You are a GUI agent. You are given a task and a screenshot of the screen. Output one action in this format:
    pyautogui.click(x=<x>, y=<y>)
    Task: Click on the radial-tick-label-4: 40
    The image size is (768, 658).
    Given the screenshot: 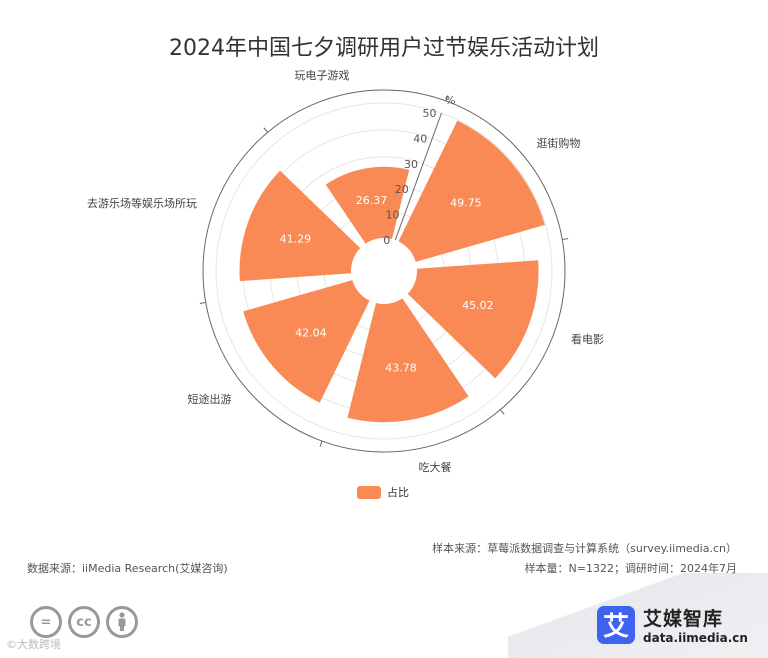 What is the action you would take?
    pyautogui.click(x=420, y=139)
    